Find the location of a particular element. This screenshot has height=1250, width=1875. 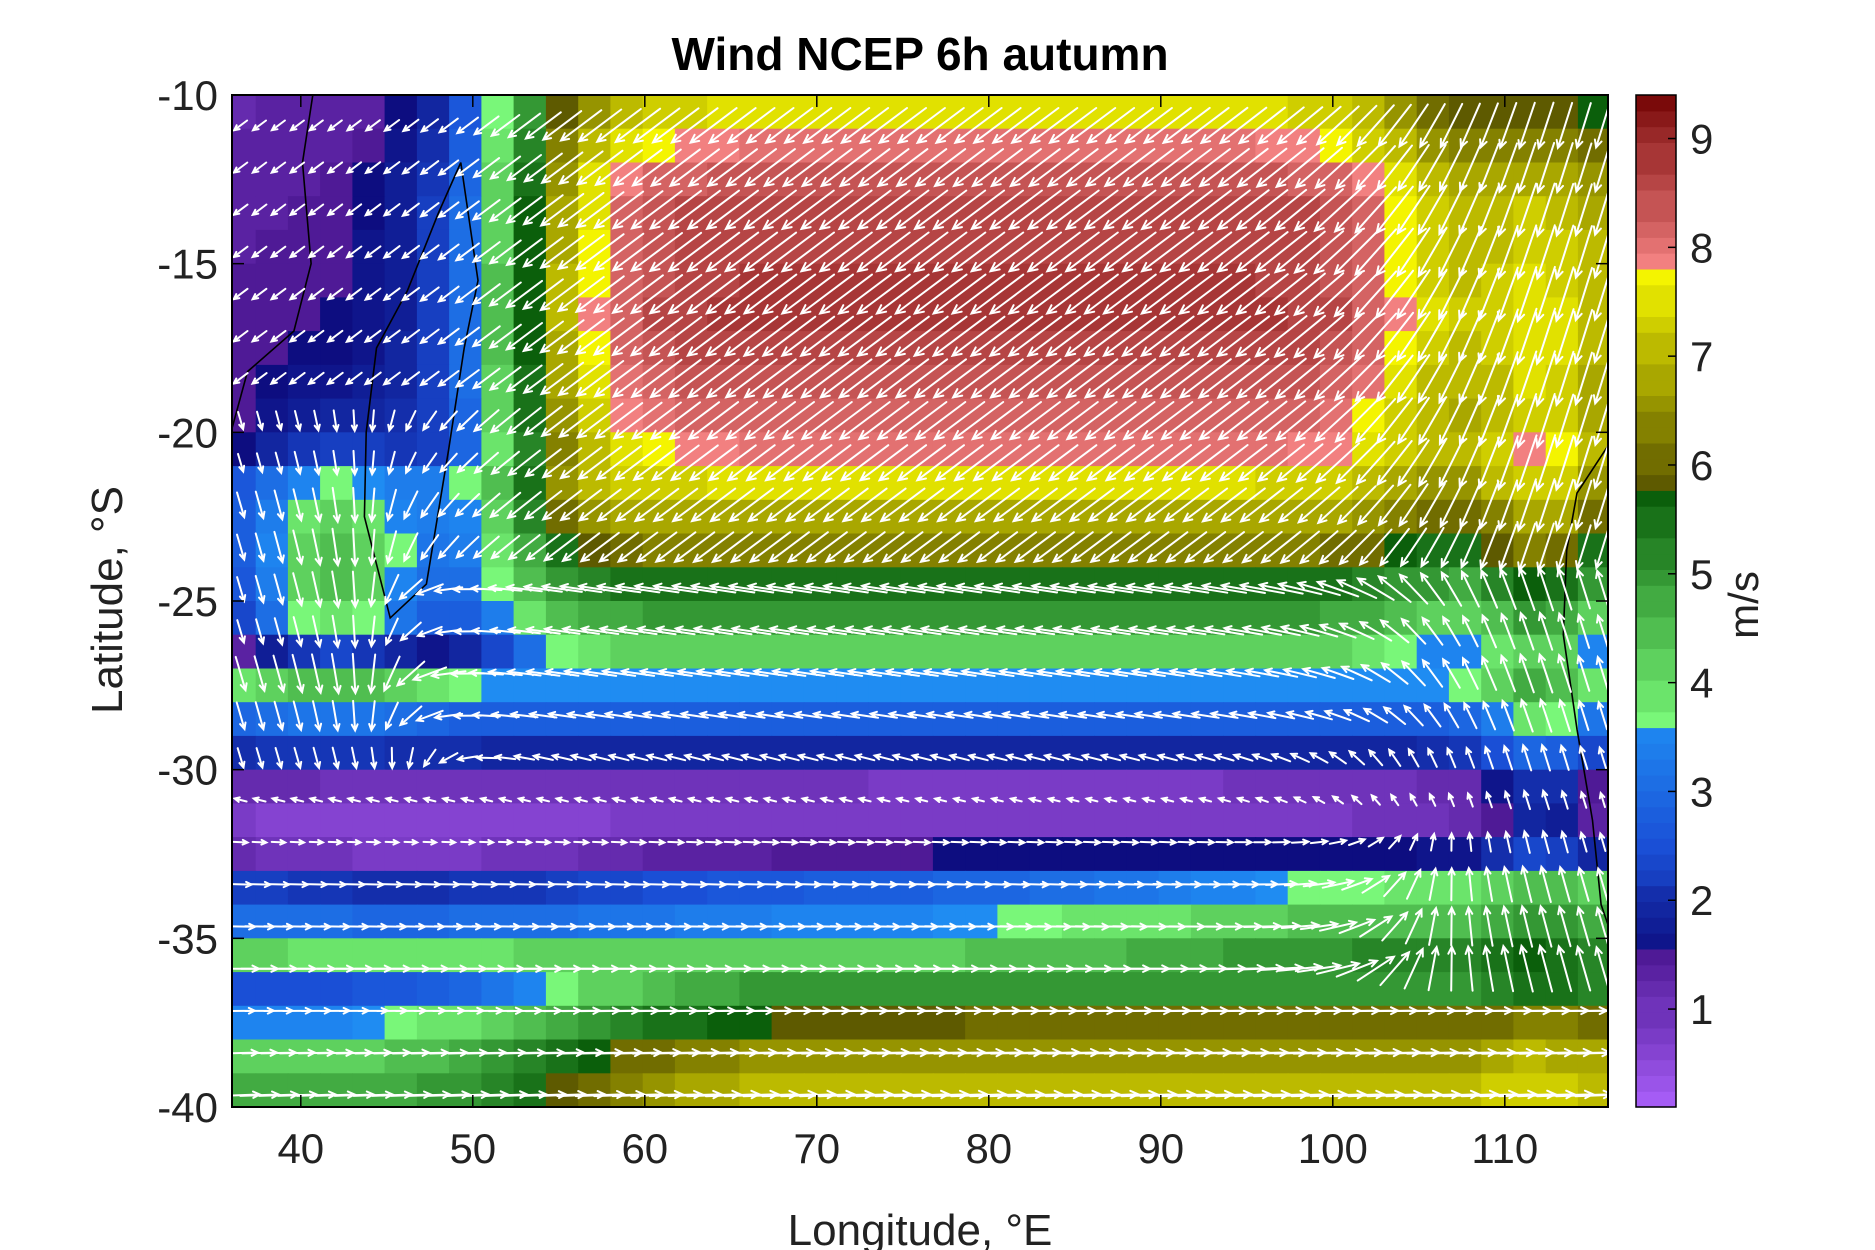

colorbar-label: m/s is located at coordinates (1743, 605).